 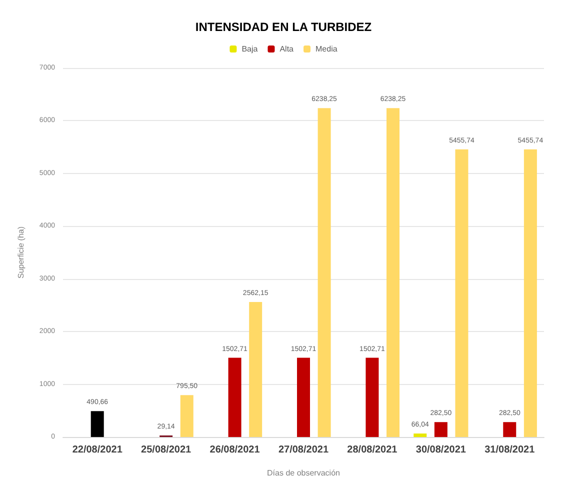 What do you see at coordinates (166, 450) in the screenshot?
I see `x-tick-label: 25/08/2021` at bounding box center [166, 450].